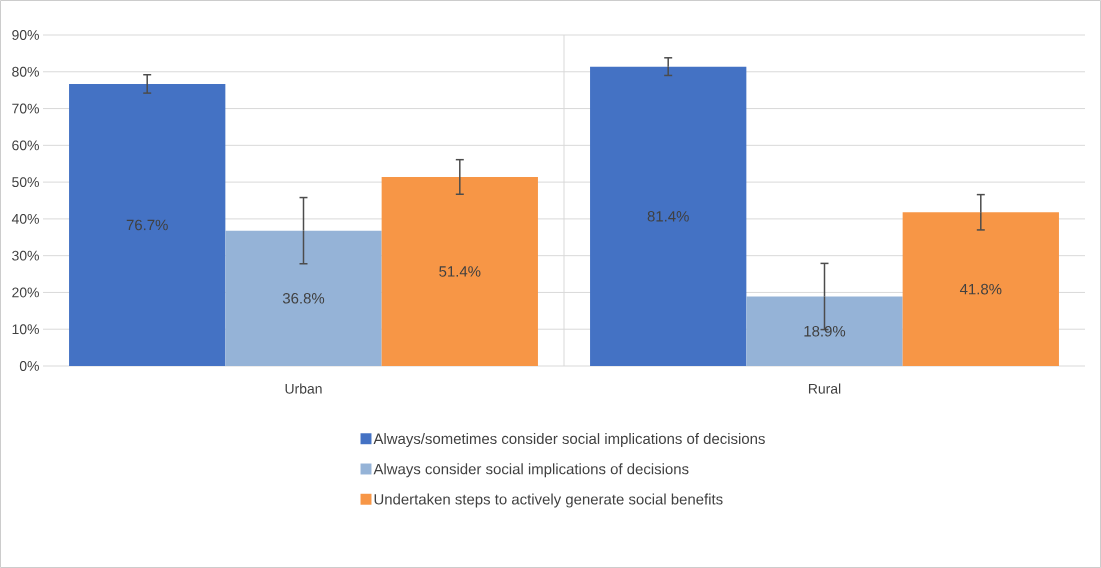  I want to click on data-label: 18.9%, so click(825, 331).